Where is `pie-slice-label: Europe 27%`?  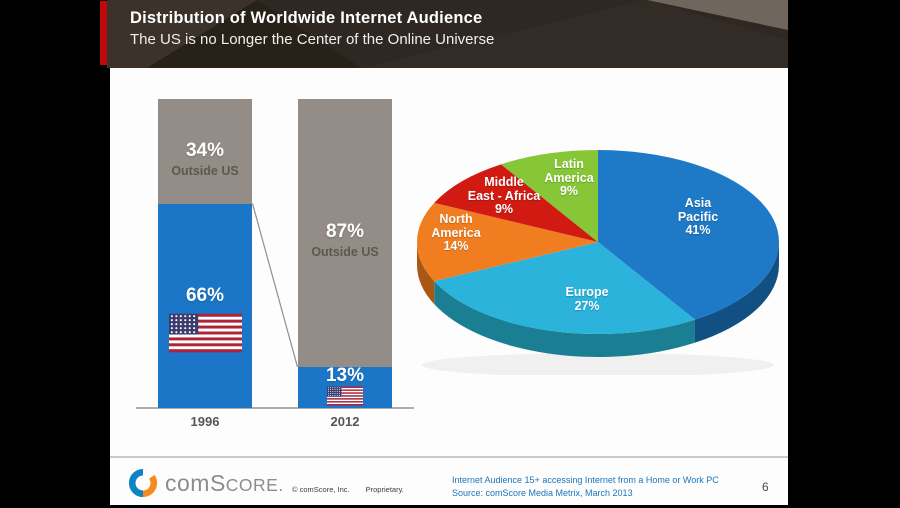 pie-slice-label: Europe 27% is located at coordinates (587, 299).